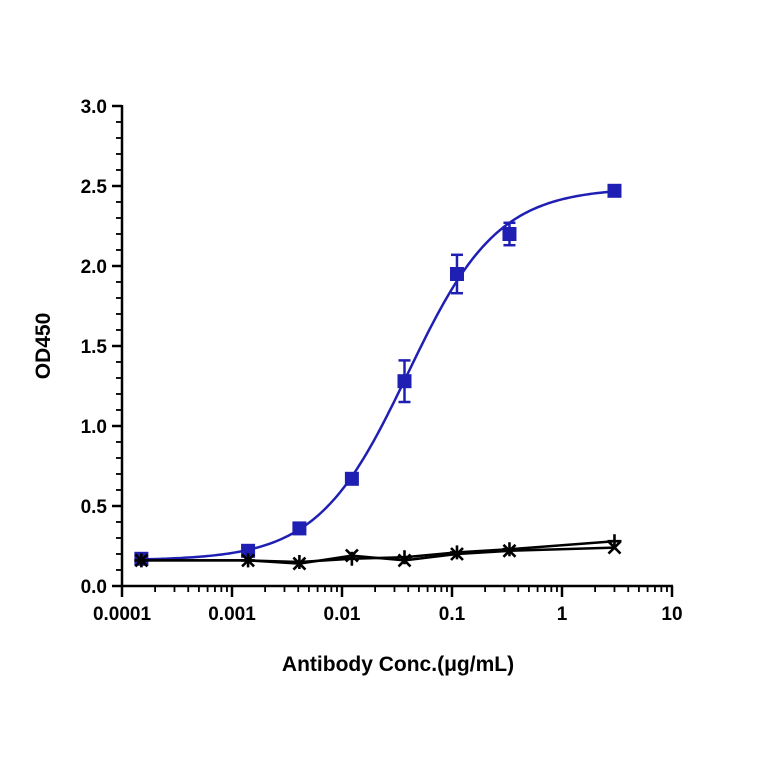 Image resolution: width=764 pixels, height=764 pixels. I want to click on x-tick-label: 1, so click(562, 614).